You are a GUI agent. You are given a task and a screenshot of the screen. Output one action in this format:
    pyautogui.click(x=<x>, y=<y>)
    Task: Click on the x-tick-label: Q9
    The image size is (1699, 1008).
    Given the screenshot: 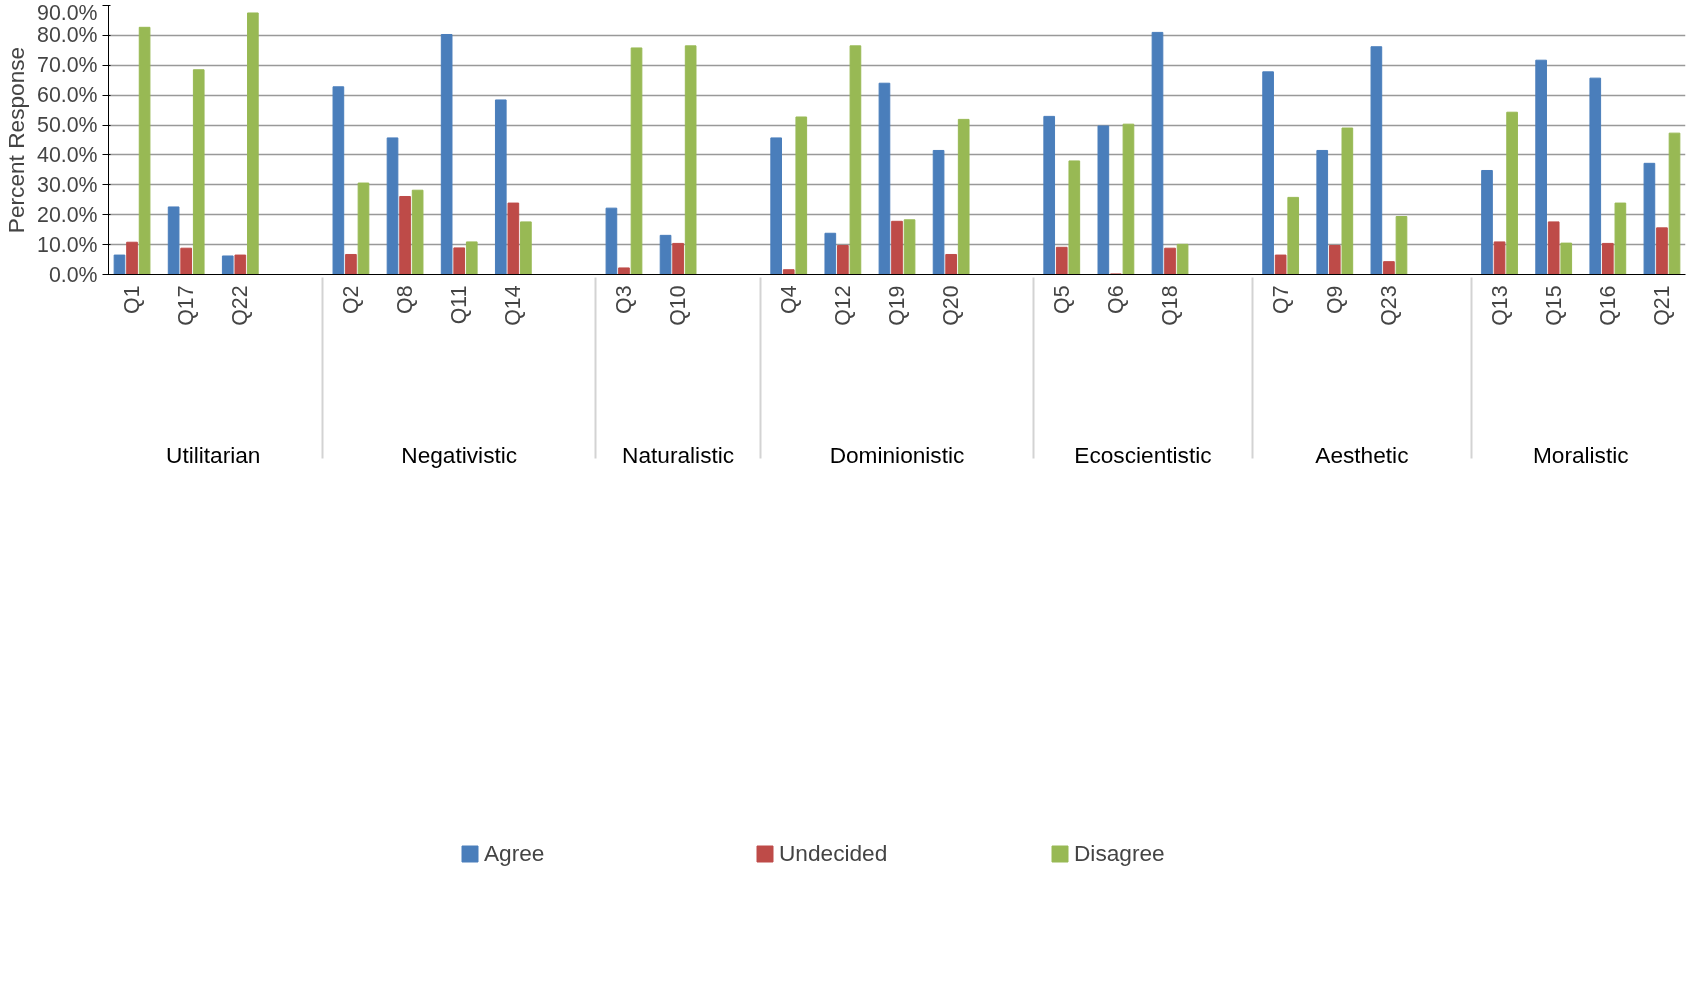 What is the action you would take?
    pyautogui.click(x=1334, y=299)
    